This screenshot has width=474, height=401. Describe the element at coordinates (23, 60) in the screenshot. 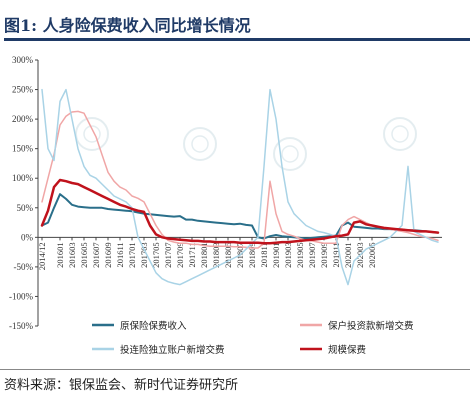

I see `y-tick-label: 300%` at that location.